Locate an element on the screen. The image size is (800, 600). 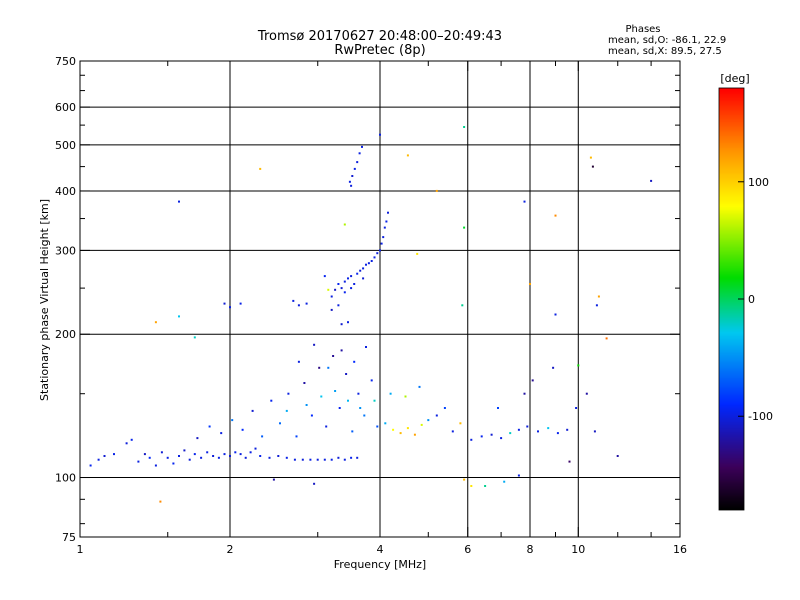
y-tick-label: 500 is located at coordinates (65, 145).